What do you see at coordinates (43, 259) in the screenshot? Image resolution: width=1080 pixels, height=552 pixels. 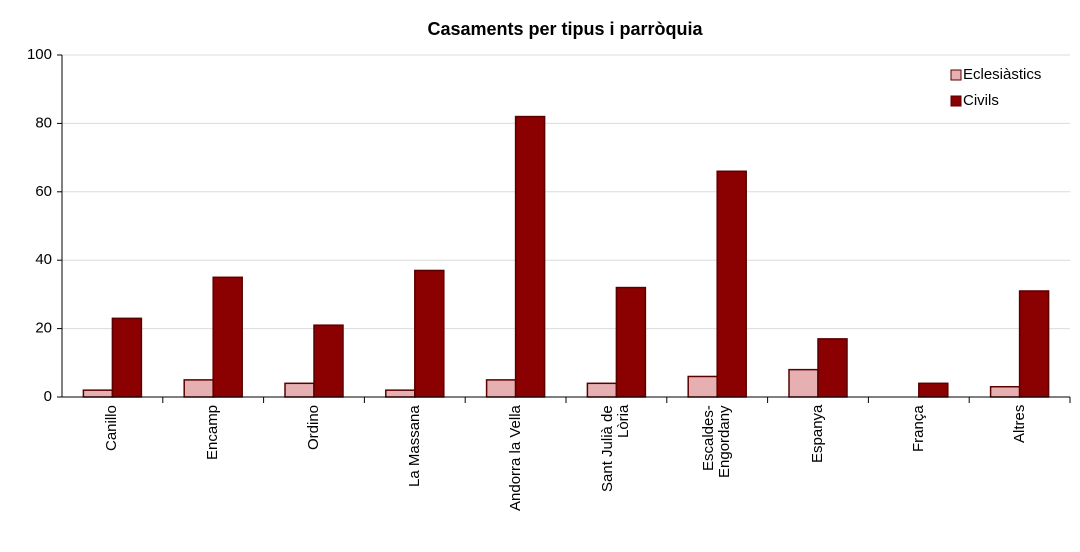 I see `y-tick-label: 40` at bounding box center [43, 259].